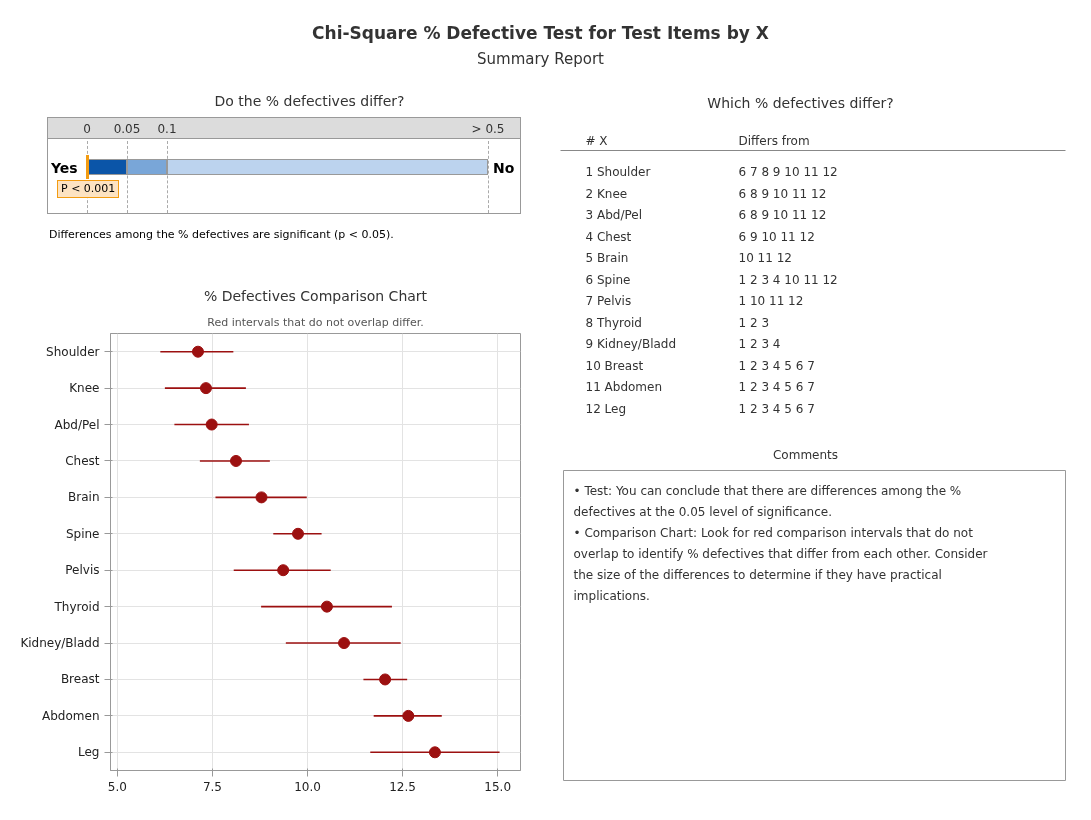 This screenshot has height=820, width=1091. I want to click on text: Chi-Square % Defective Test for Test Items by X, so click(540, 32).